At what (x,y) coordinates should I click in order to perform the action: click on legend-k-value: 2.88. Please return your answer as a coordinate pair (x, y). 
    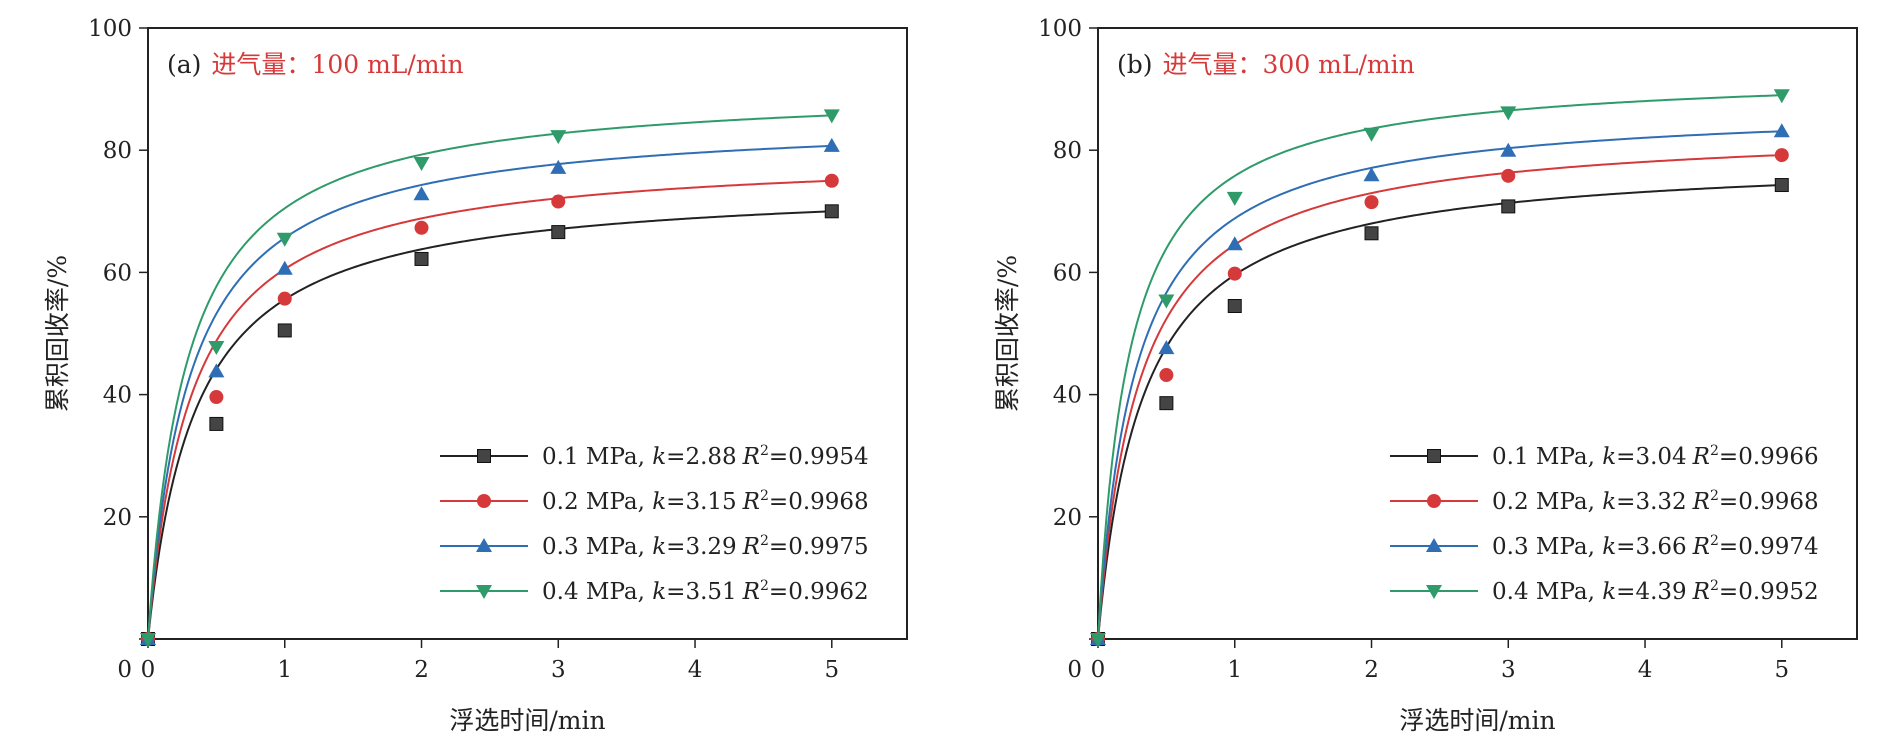
    Looking at the image, I should click on (710, 457).